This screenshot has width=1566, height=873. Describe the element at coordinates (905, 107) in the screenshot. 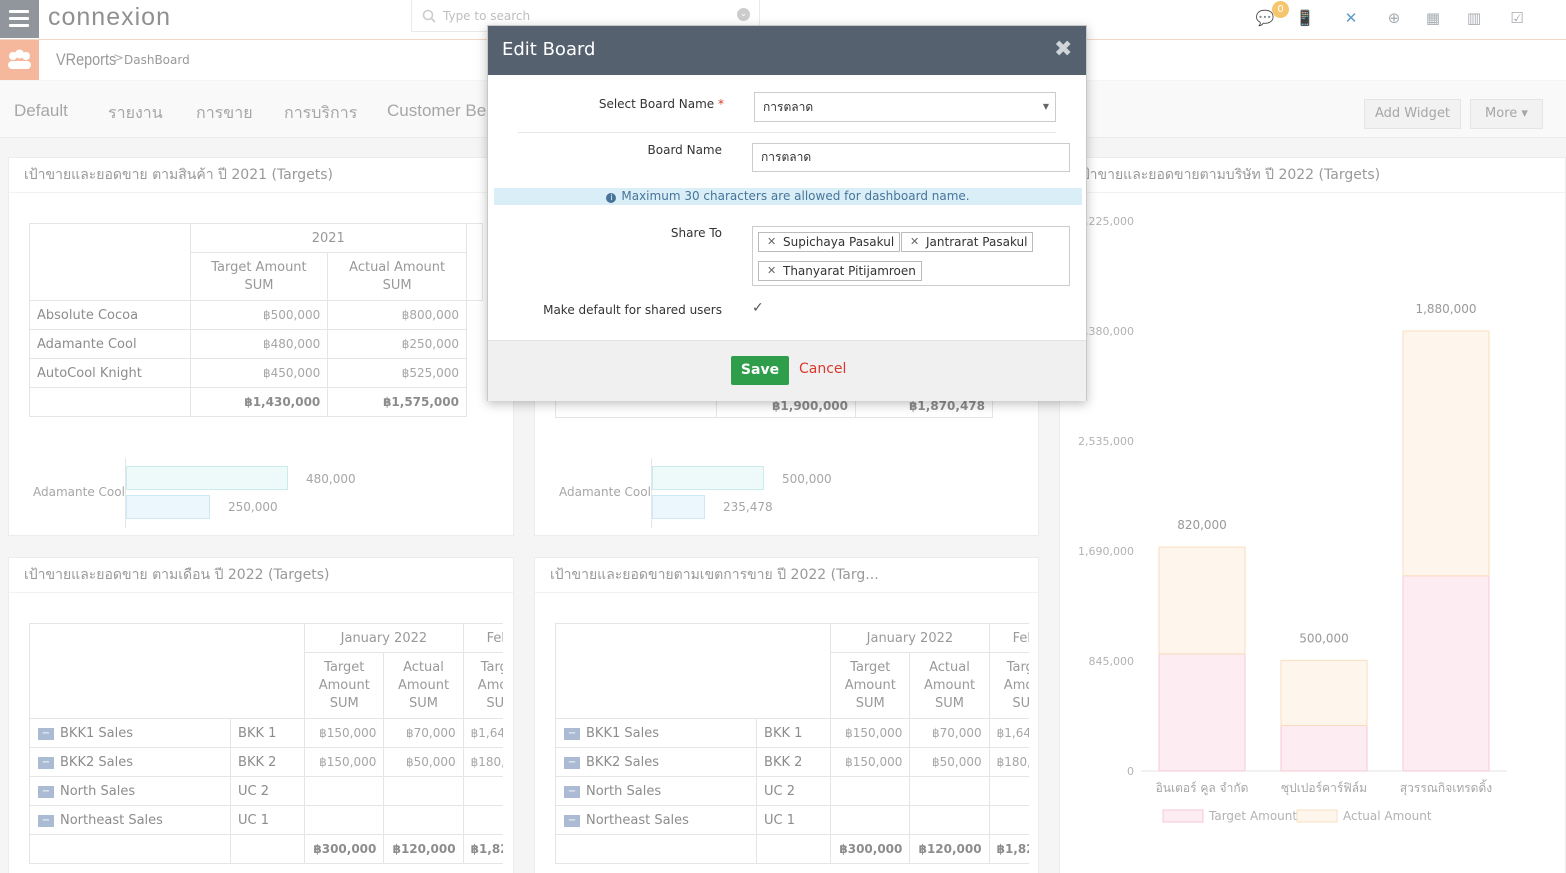

I see `board-name-select: การตลาด ▼` at that location.